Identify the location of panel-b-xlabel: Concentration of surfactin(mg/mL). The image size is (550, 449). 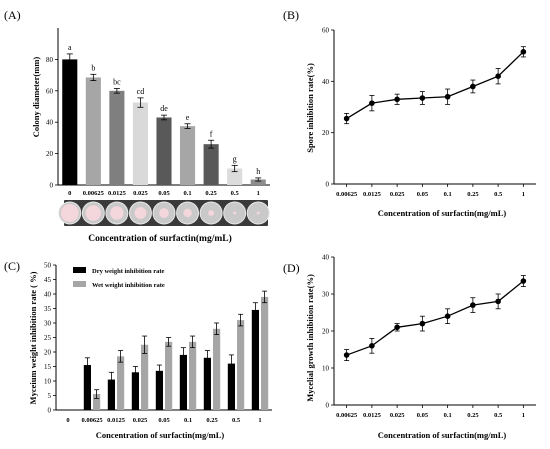
(442, 213).